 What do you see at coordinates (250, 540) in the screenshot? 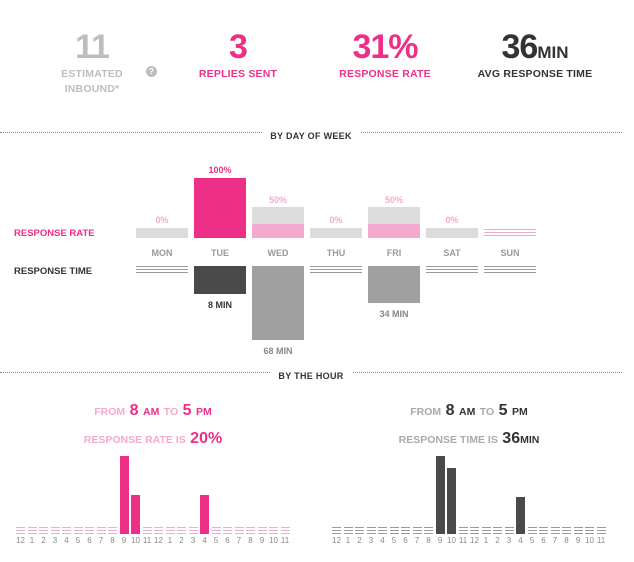
I see `hour-rate-tick-20: 8` at bounding box center [250, 540].